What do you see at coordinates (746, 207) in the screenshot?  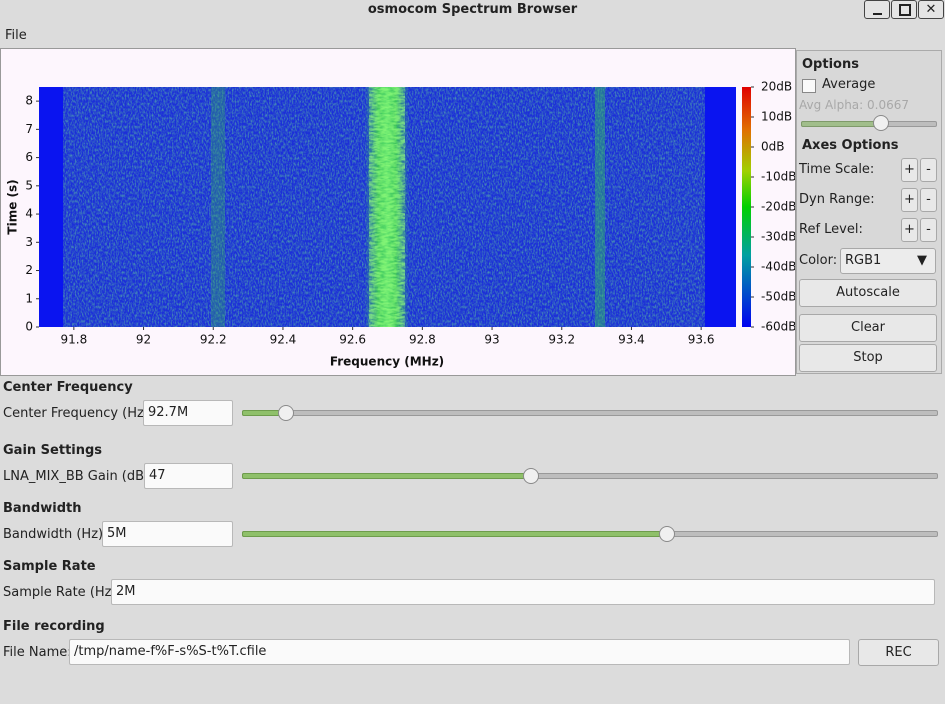 I see `colorbar` at bounding box center [746, 207].